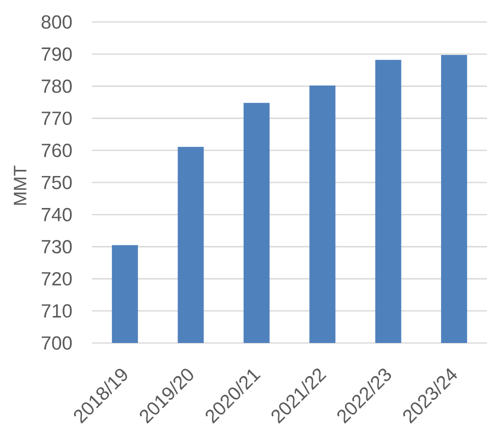 This screenshot has height=431, width=500. Describe the element at coordinates (57, 151) in the screenshot. I see `y-tick-label: 760` at that location.